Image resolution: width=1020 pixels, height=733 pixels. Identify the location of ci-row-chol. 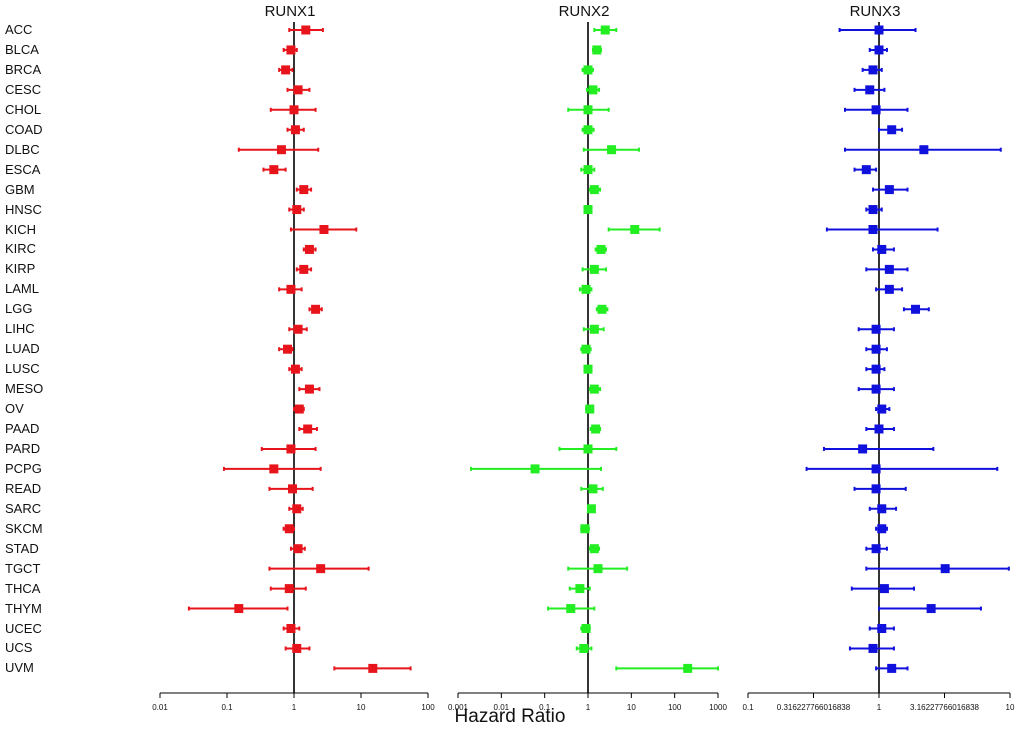
(293, 110).